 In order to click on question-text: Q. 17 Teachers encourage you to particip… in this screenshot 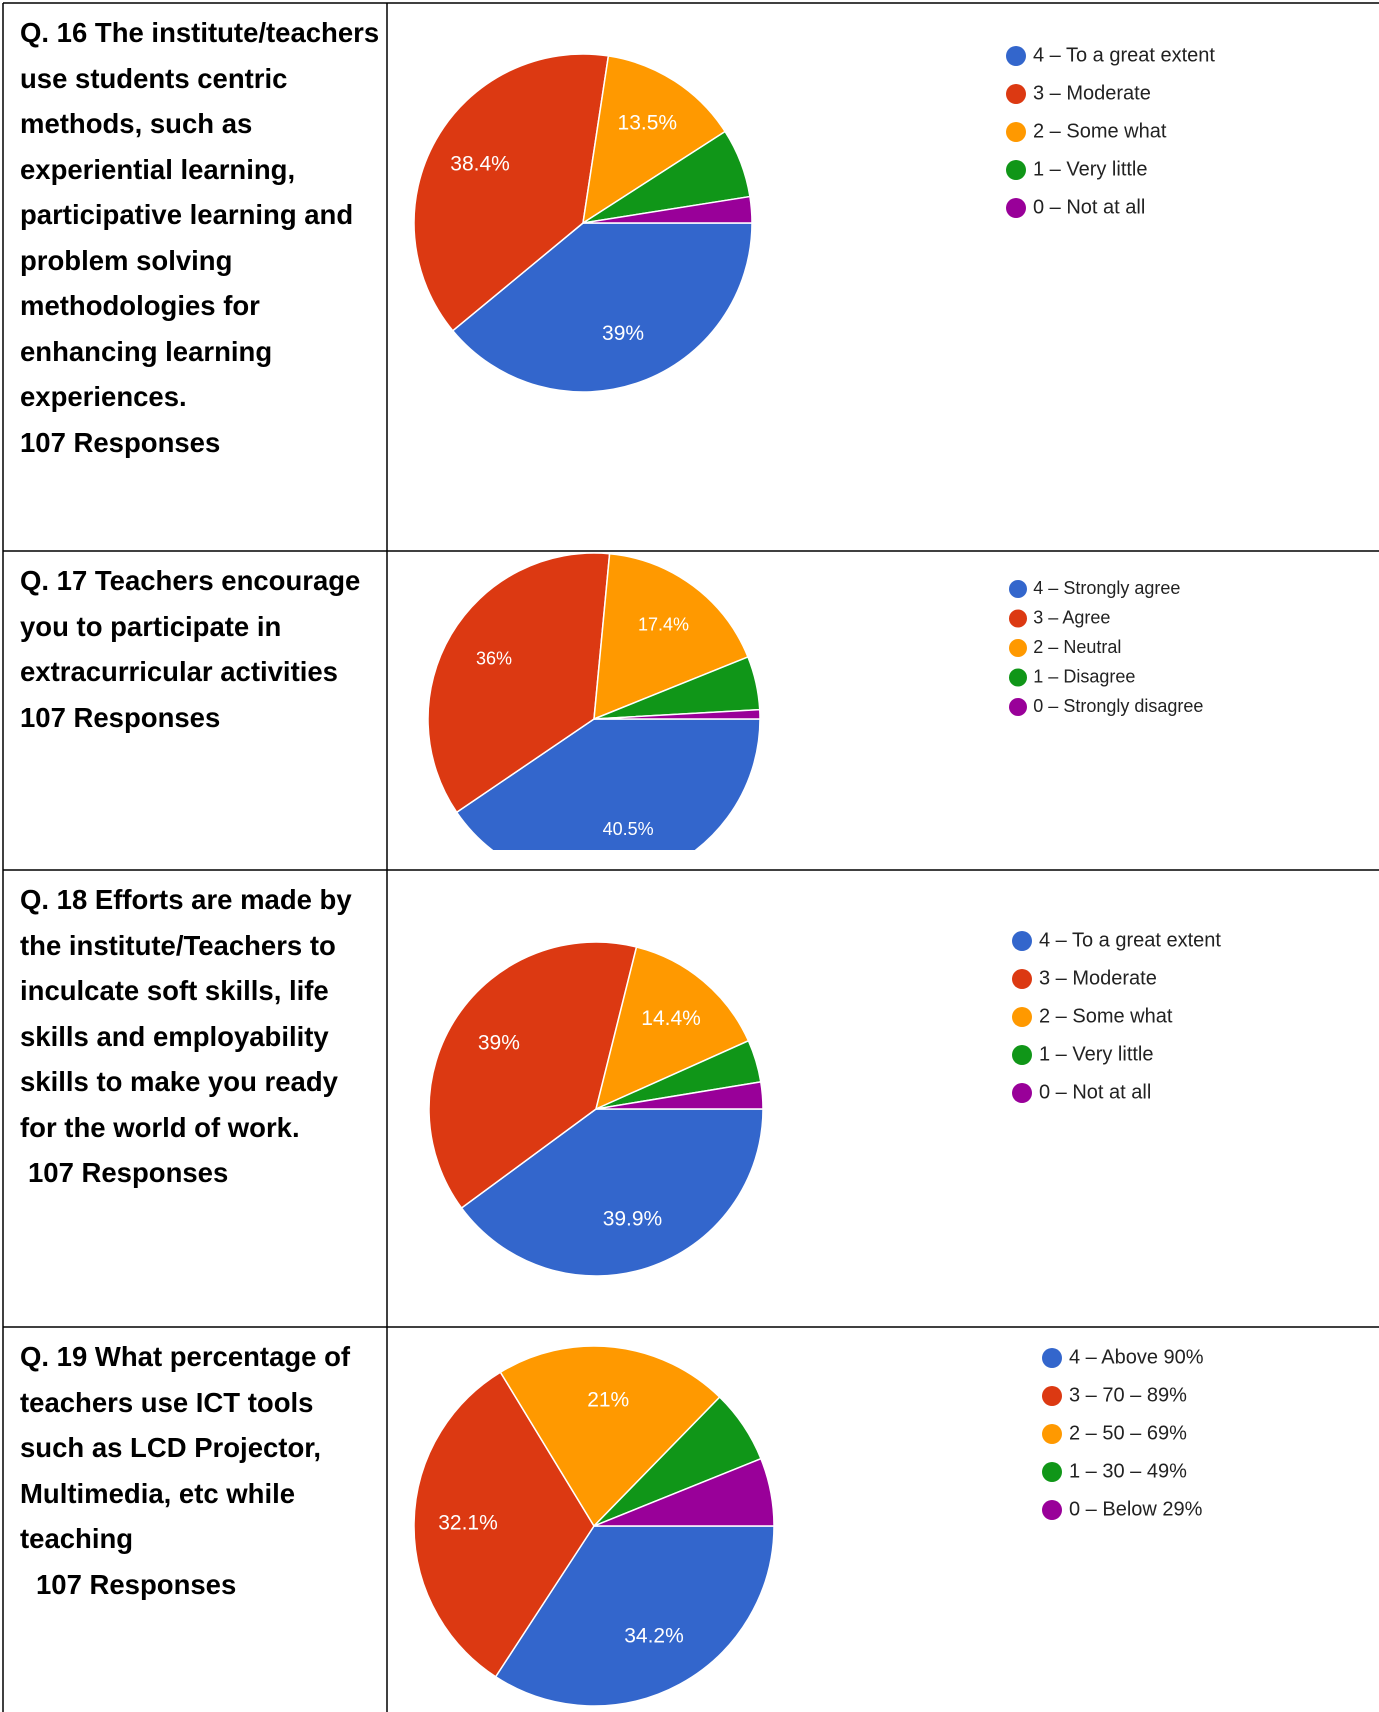, I will do `click(190, 626)`.